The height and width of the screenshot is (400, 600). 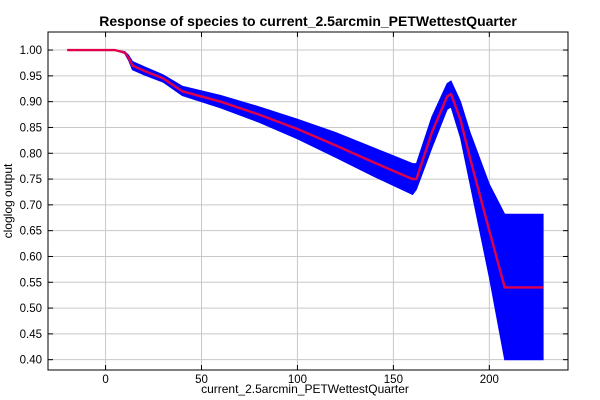 What do you see at coordinates (31, 361) in the screenshot?
I see `y-tick-label: 0.40` at bounding box center [31, 361].